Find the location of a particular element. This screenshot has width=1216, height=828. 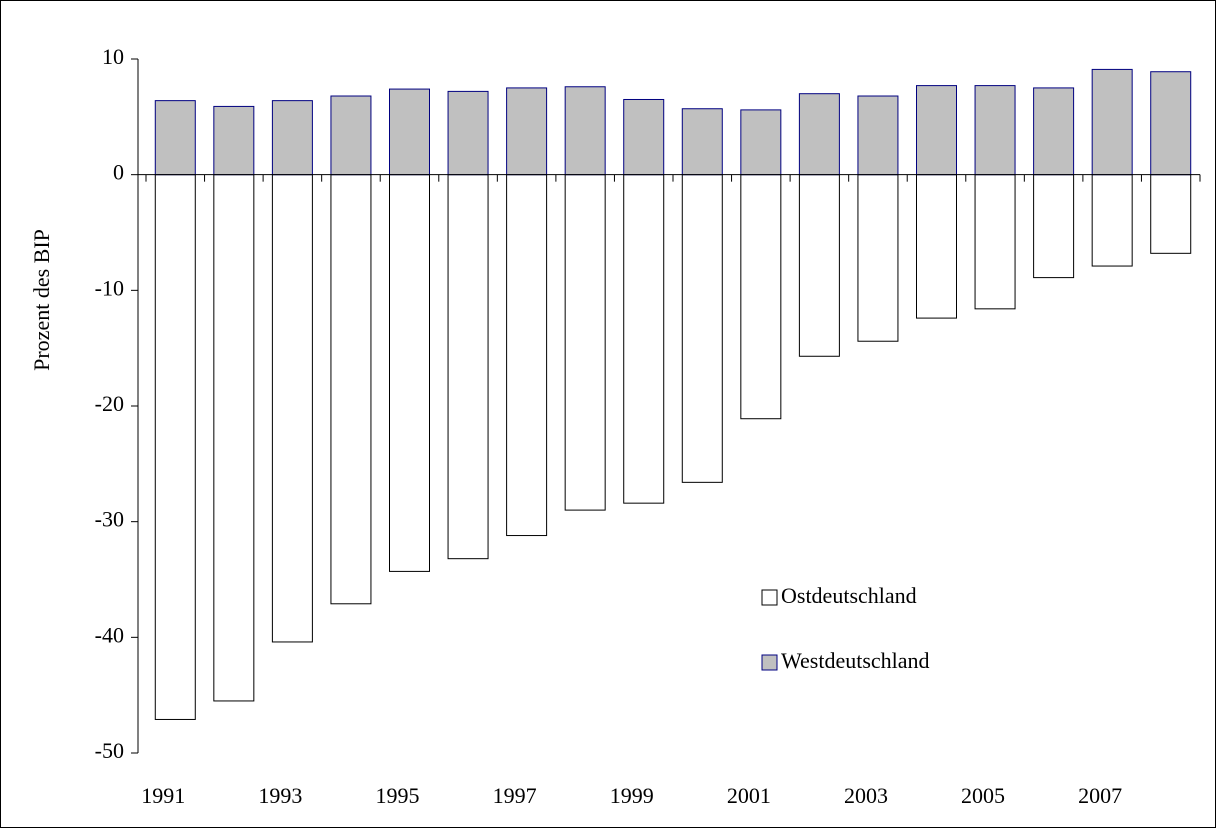

x-tick-label: 2005 is located at coordinates (983, 795).